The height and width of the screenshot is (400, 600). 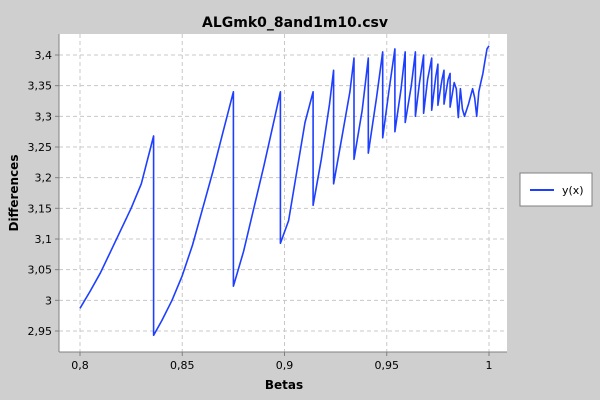 What do you see at coordinates (556, 189) in the screenshot?
I see `legend: y(x)` at bounding box center [556, 189].